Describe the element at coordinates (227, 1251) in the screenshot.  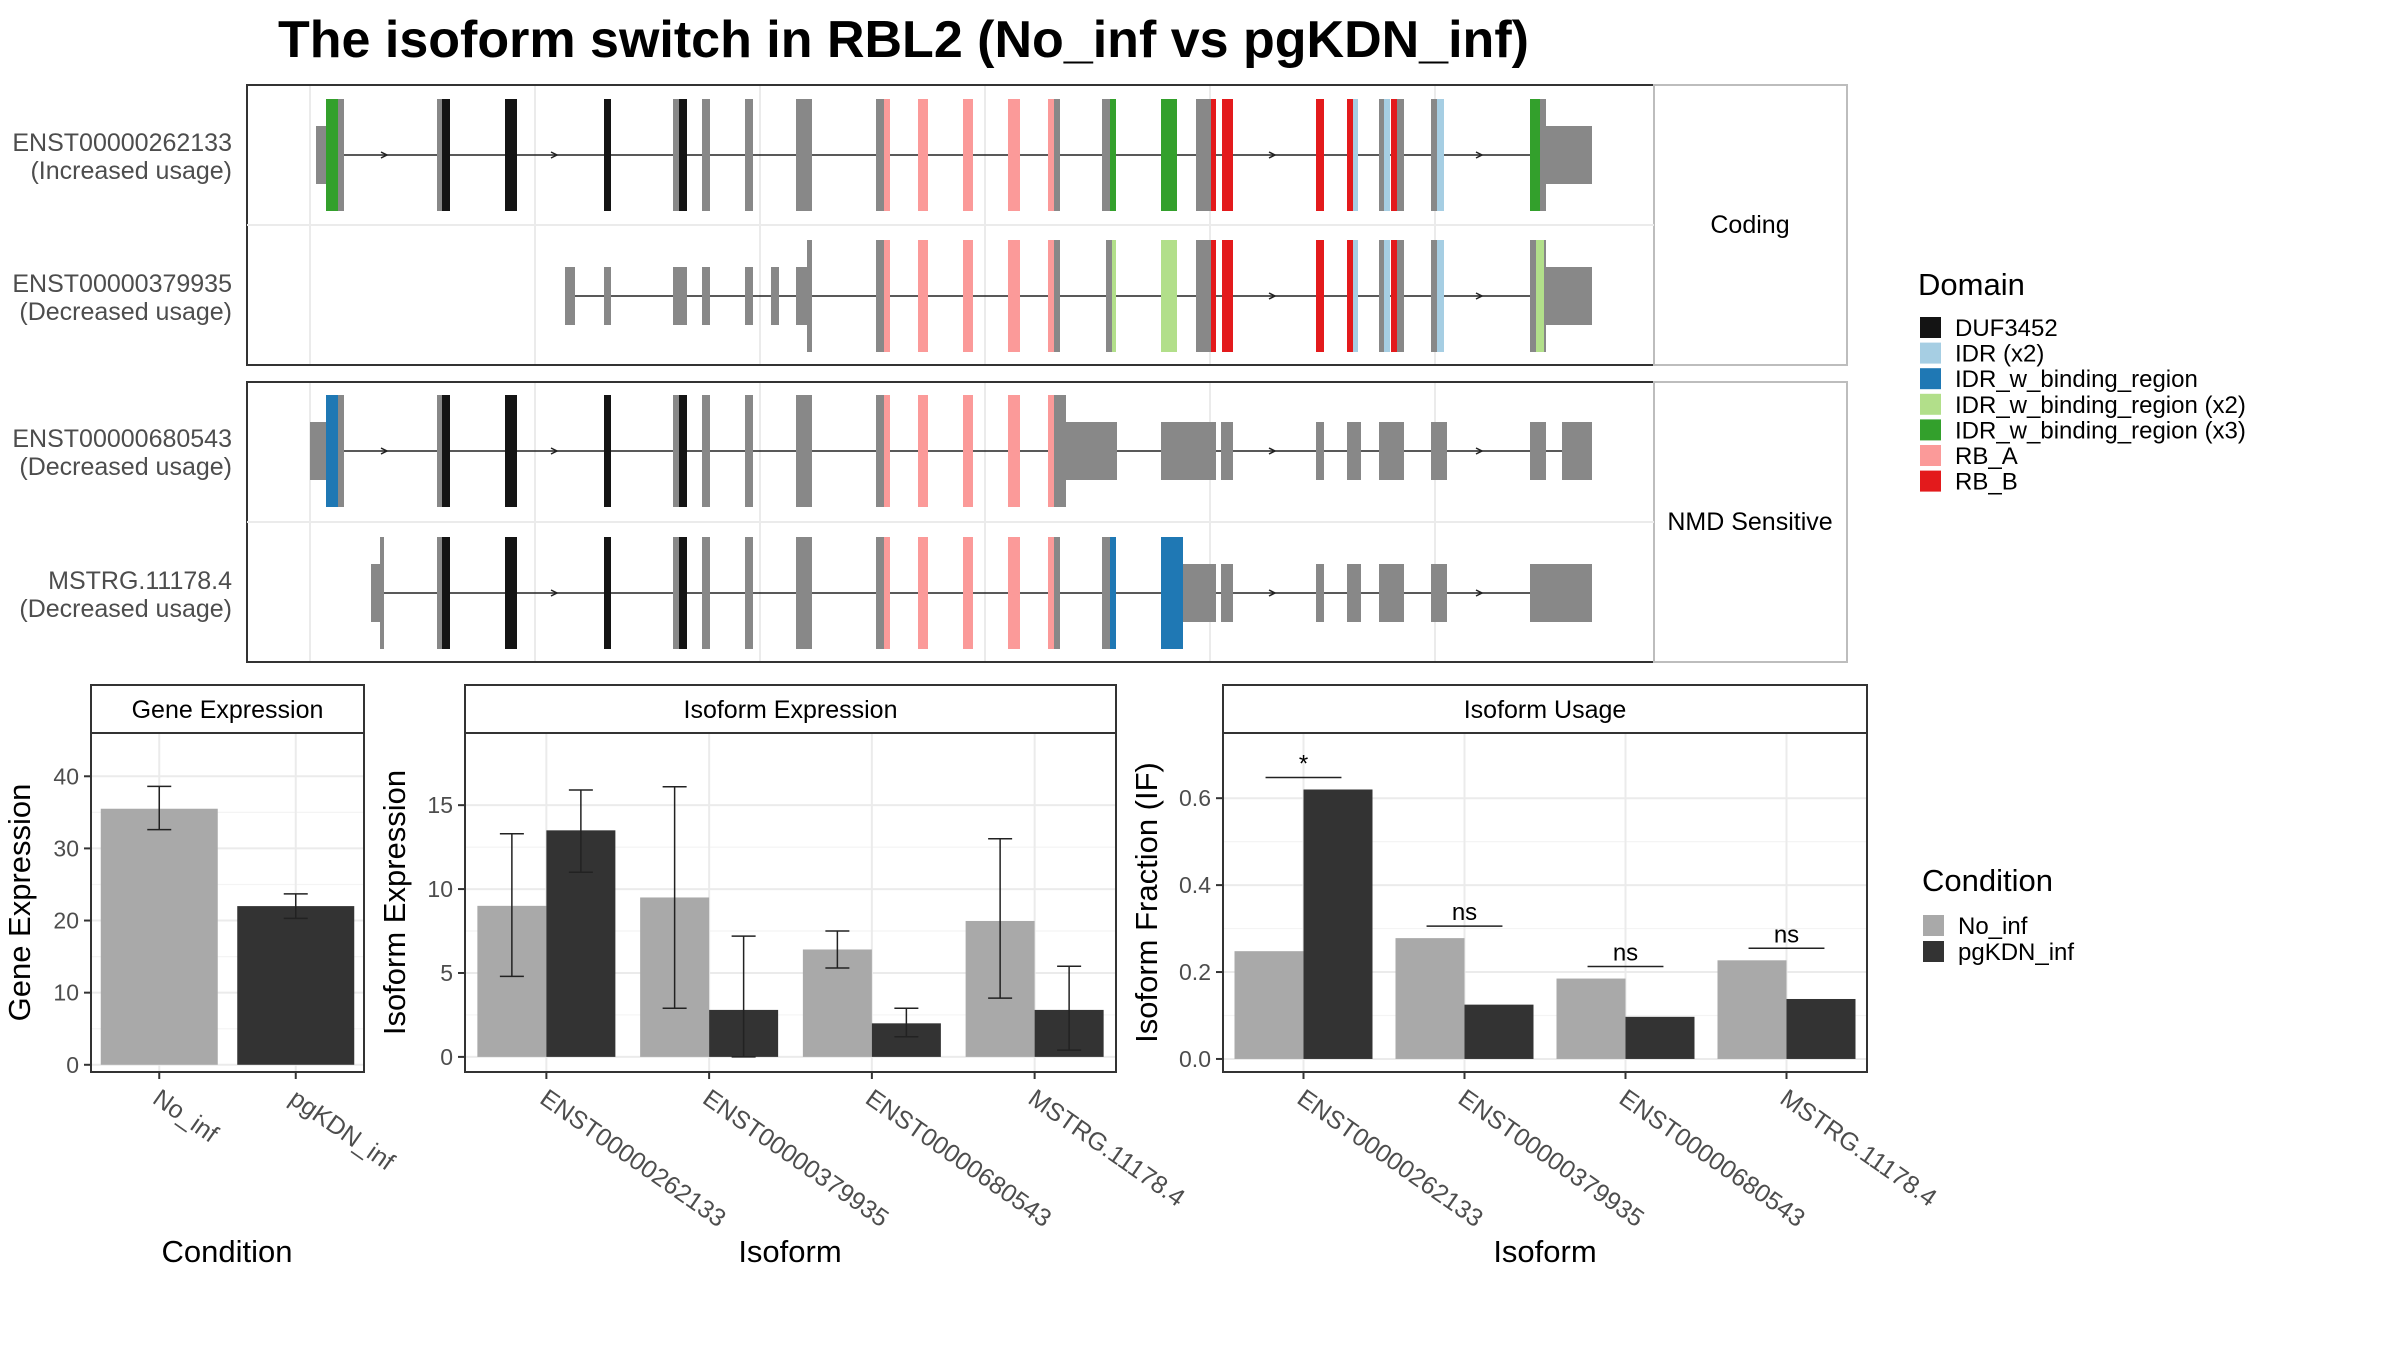
I see `x-axis-title: Condition` at that location.